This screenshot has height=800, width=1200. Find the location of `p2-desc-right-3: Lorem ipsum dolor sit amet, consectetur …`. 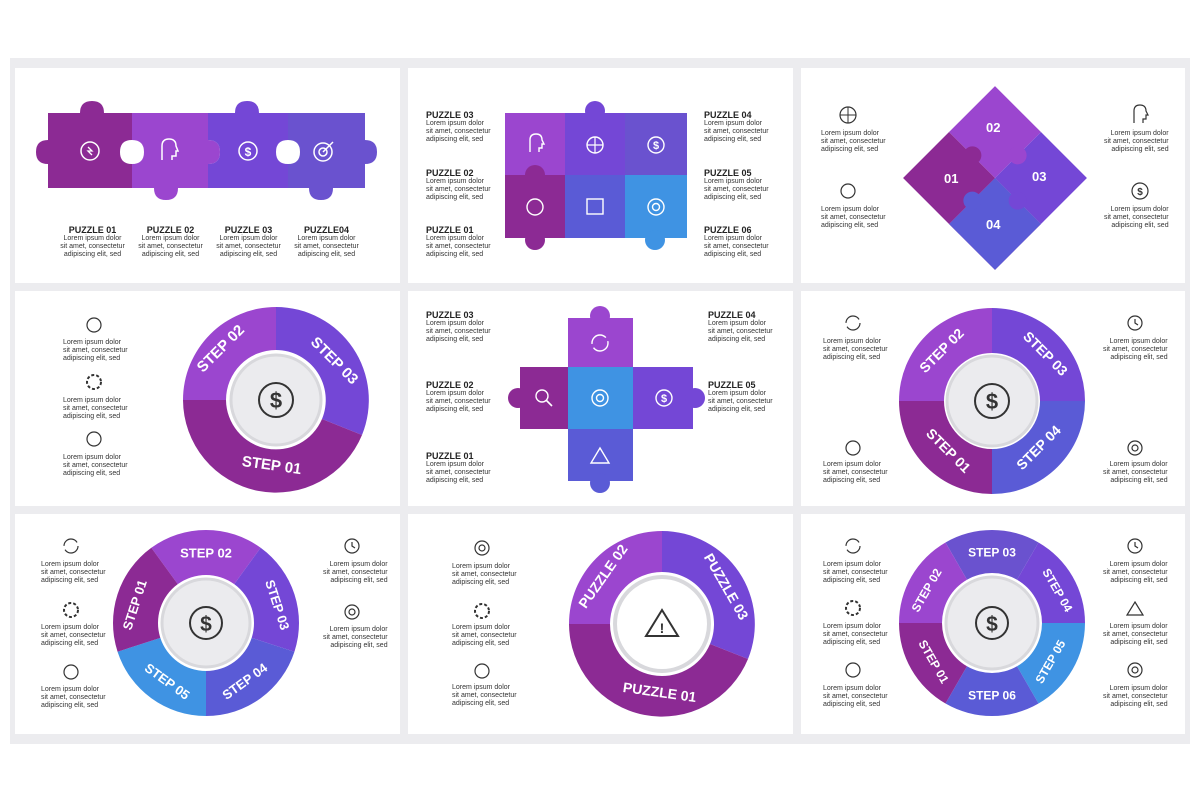

p2-desc-right-3: Lorem ipsum dolor sit amet, consectetur … is located at coordinates (736, 246).